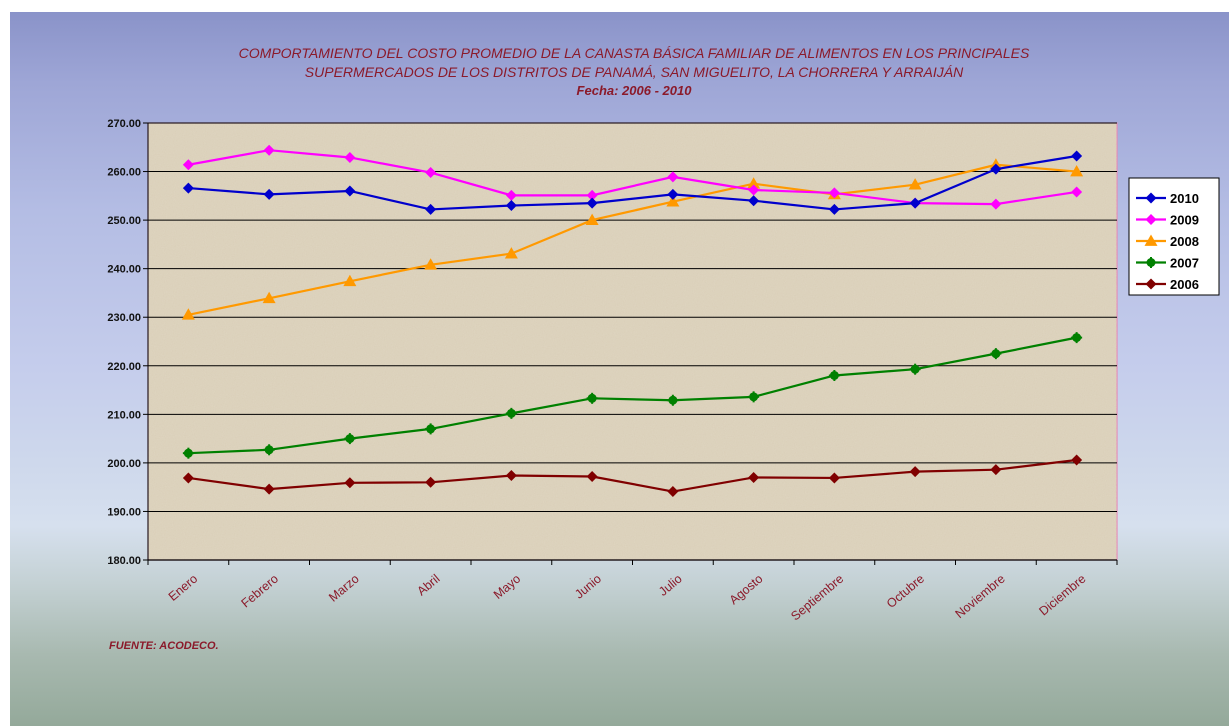  What do you see at coordinates (124, 270) in the screenshot?
I see `y-tick-label: 240.00` at bounding box center [124, 270].